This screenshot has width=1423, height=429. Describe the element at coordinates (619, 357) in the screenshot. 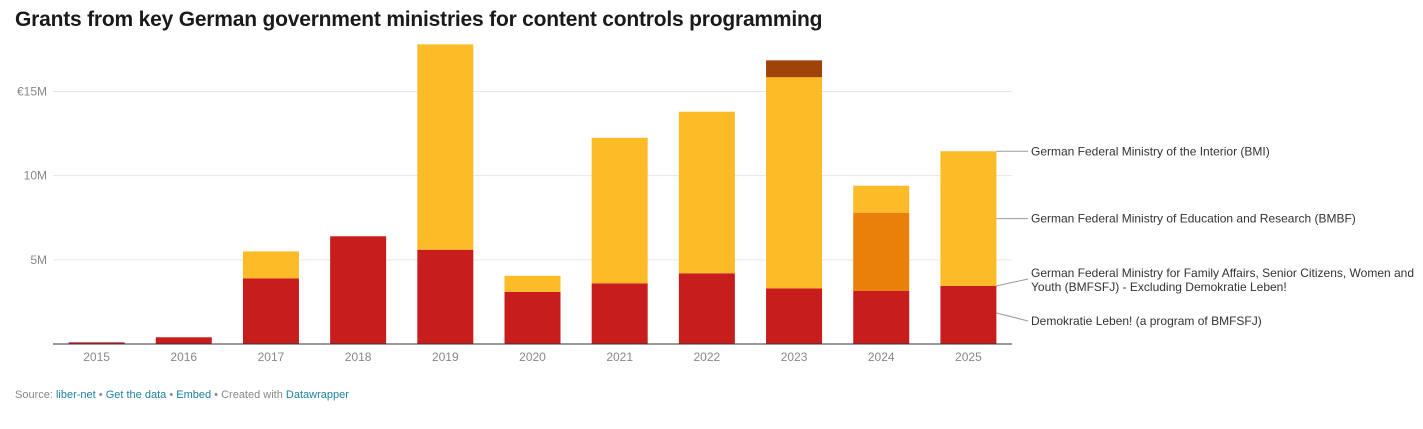

I see `x-tick-label: 2021` at that location.